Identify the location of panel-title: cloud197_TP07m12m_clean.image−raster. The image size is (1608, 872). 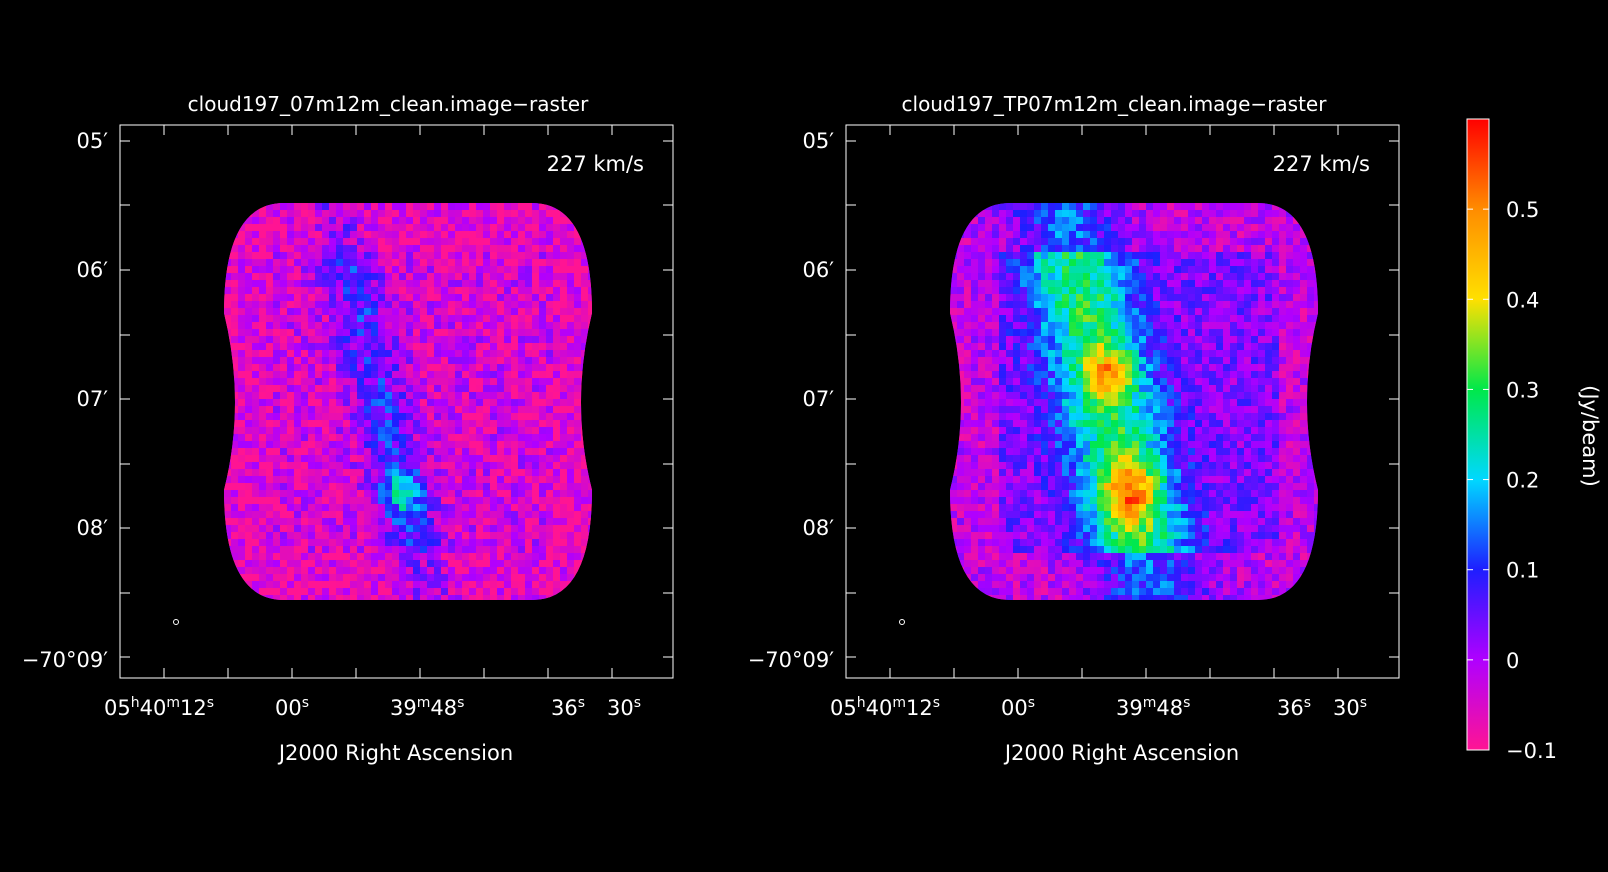
(1115, 104).